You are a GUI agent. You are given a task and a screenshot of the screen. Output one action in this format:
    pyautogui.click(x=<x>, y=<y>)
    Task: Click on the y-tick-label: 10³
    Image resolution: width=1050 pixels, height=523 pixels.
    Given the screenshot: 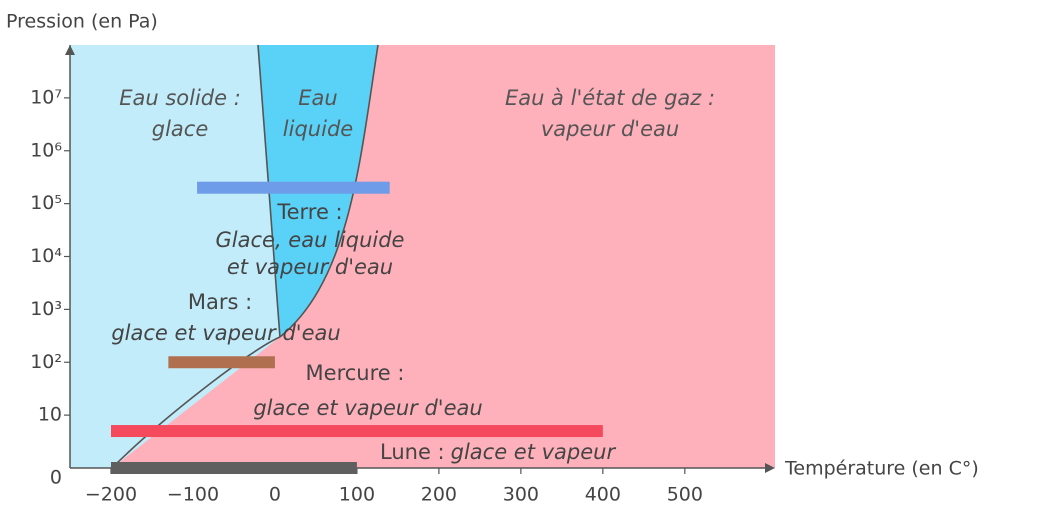 What is the action you would take?
    pyautogui.click(x=46, y=309)
    